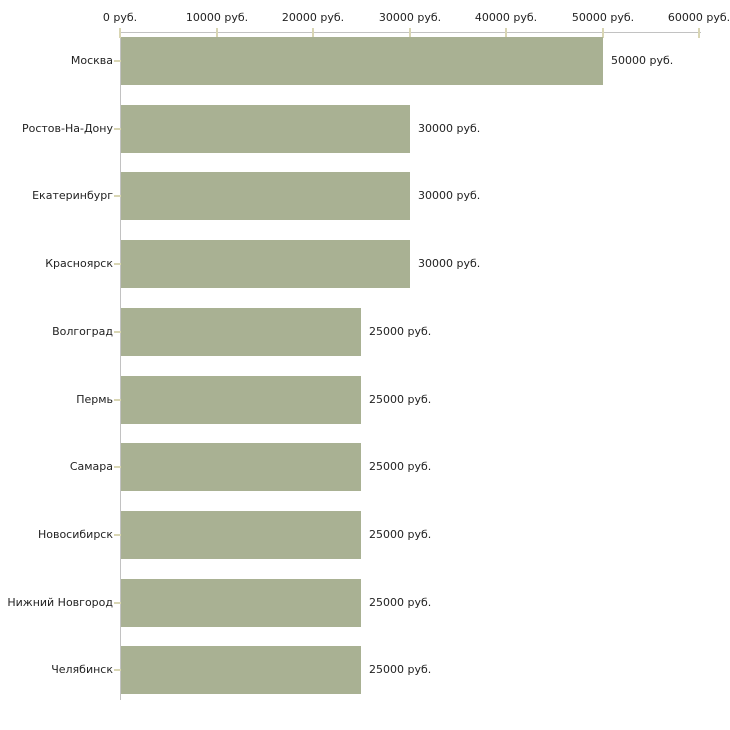  I want to click on x-axis-tick-label: 40000 руб., so click(506, 17).